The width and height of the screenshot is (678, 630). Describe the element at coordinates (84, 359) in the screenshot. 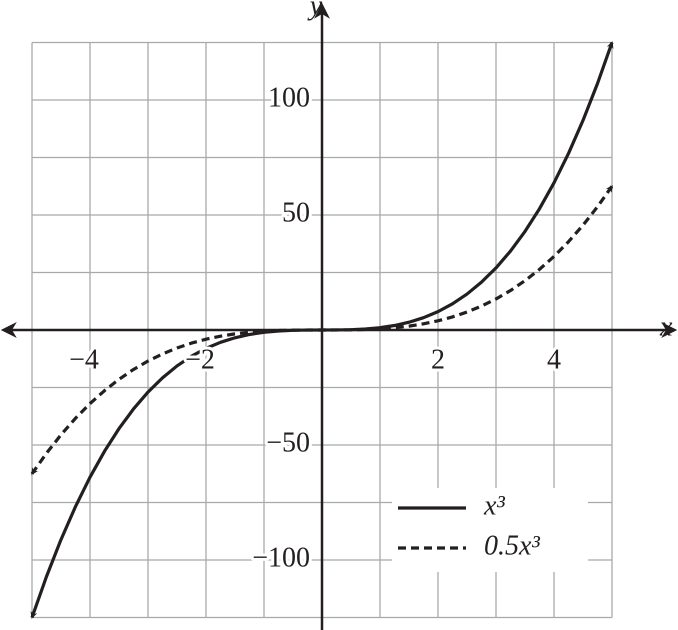

I see `x-tick-label: −4` at that location.